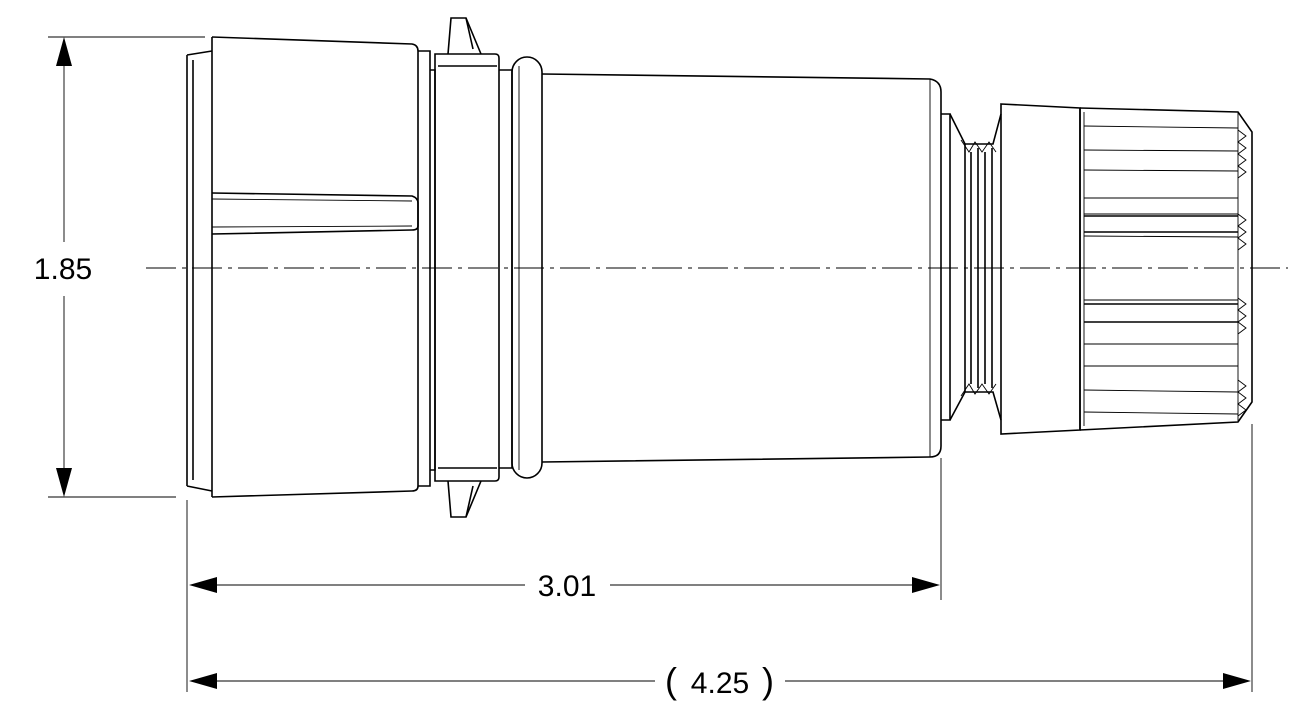  Describe the element at coordinates (64, 482) in the screenshot. I see `arrow-down-icon` at that location.